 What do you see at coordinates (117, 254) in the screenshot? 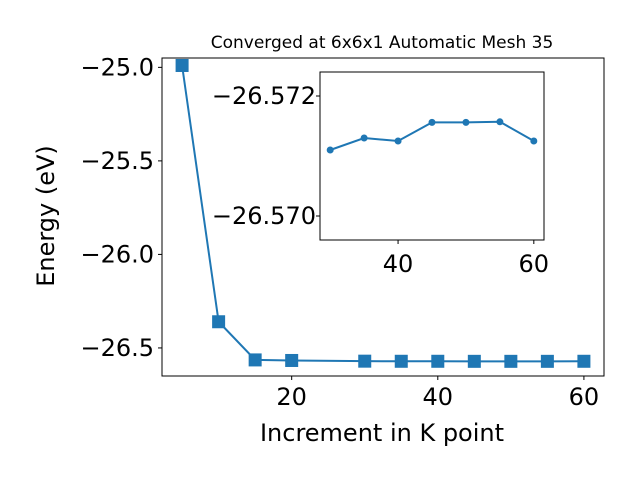
I see `main-y-tick-label: −26.0` at bounding box center [117, 254].